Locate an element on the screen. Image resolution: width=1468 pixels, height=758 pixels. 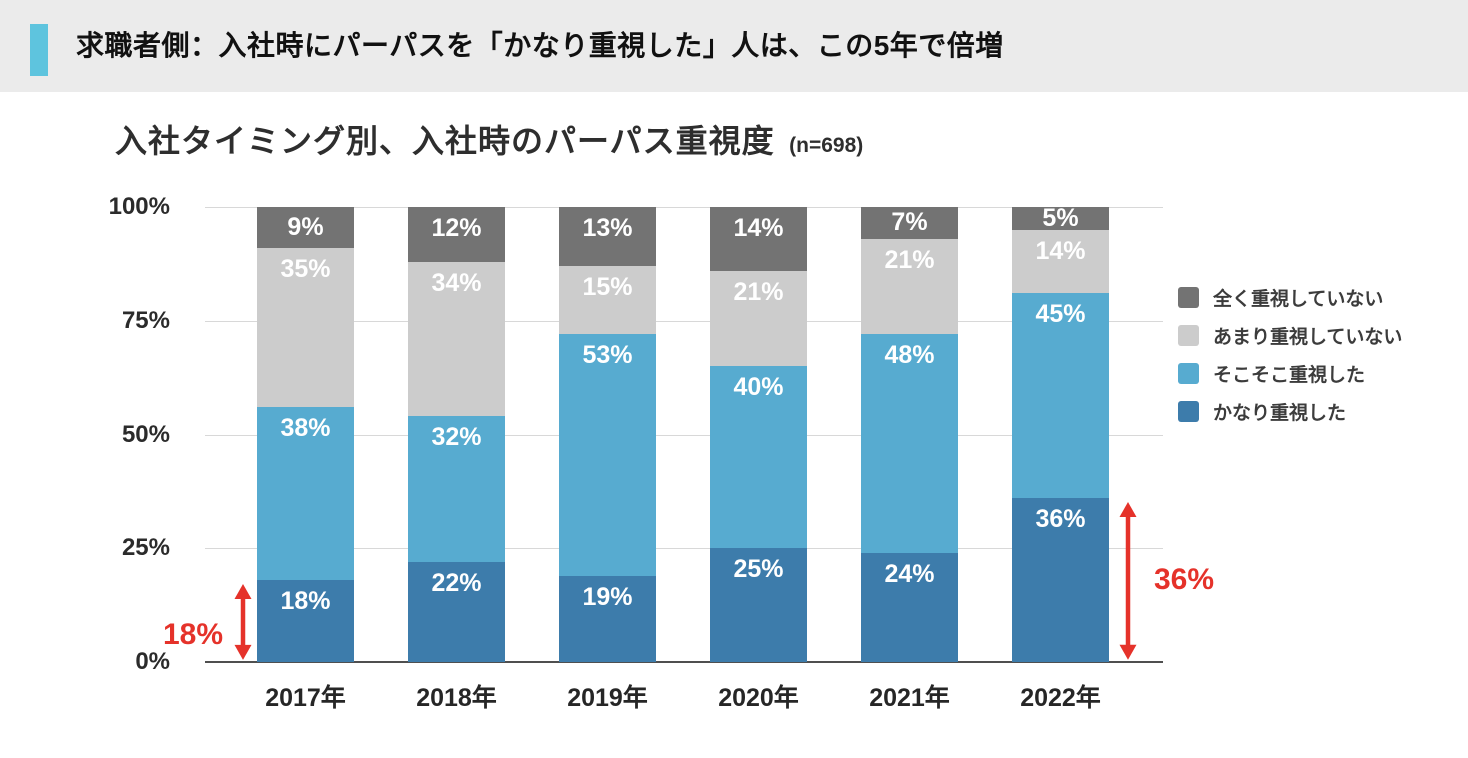
header-band: 求職者側：入社時にパーパスを「かなり重視した」人は、この5年で倍増 is located at coordinates (734, 46).